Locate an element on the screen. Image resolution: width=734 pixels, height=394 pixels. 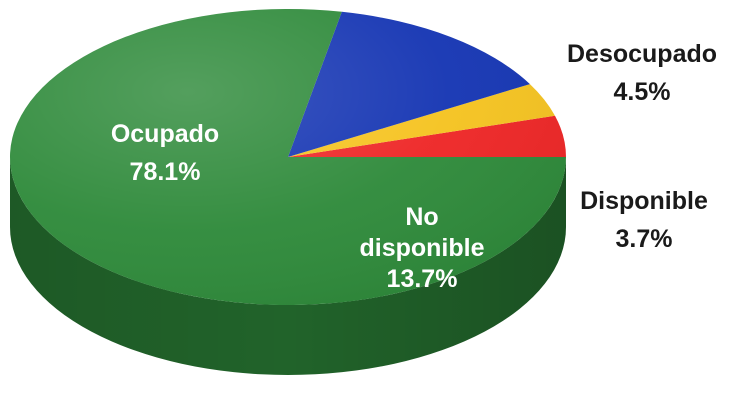
slice-value-label: 4.5% is located at coordinates (642, 92).